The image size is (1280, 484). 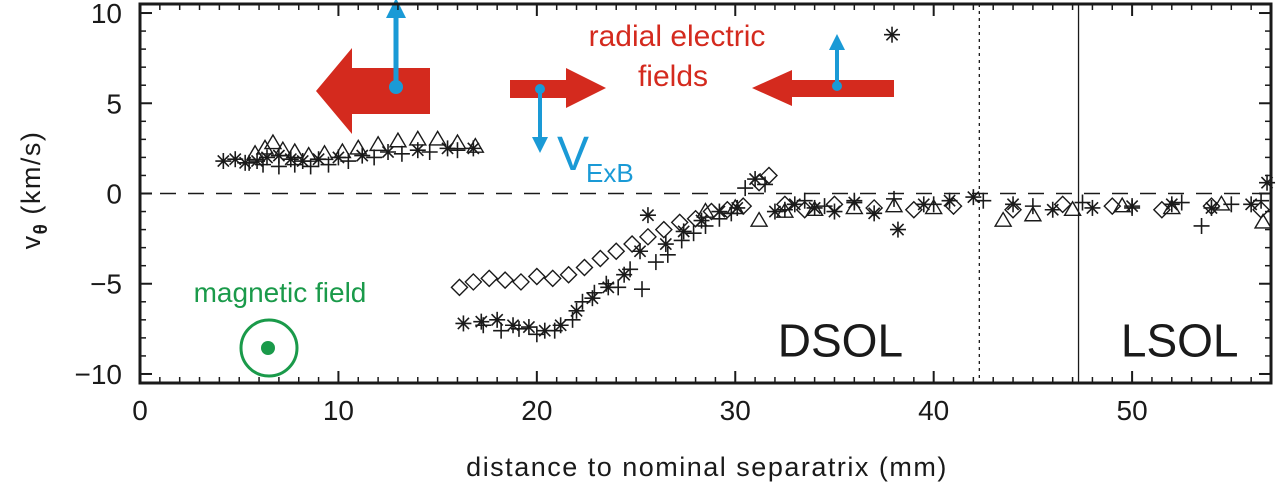 What do you see at coordinates (41, 229) in the screenshot?
I see `y-axis-label-subscript: θ` at bounding box center [41, 229].